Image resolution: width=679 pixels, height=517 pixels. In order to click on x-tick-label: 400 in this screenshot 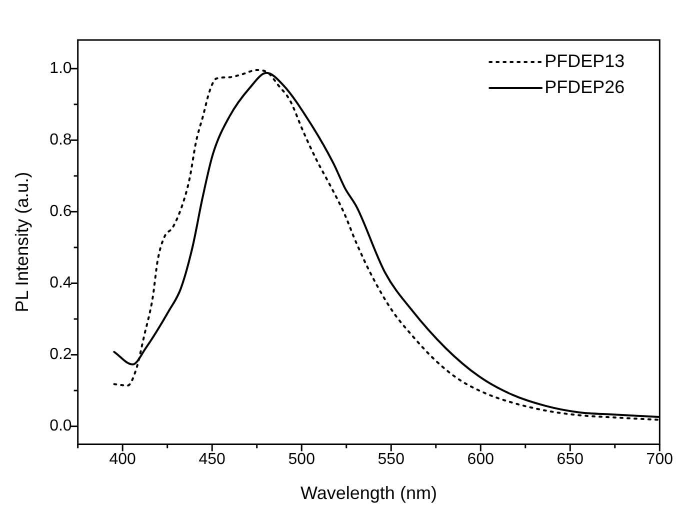, I will do `click(122, 459)`.